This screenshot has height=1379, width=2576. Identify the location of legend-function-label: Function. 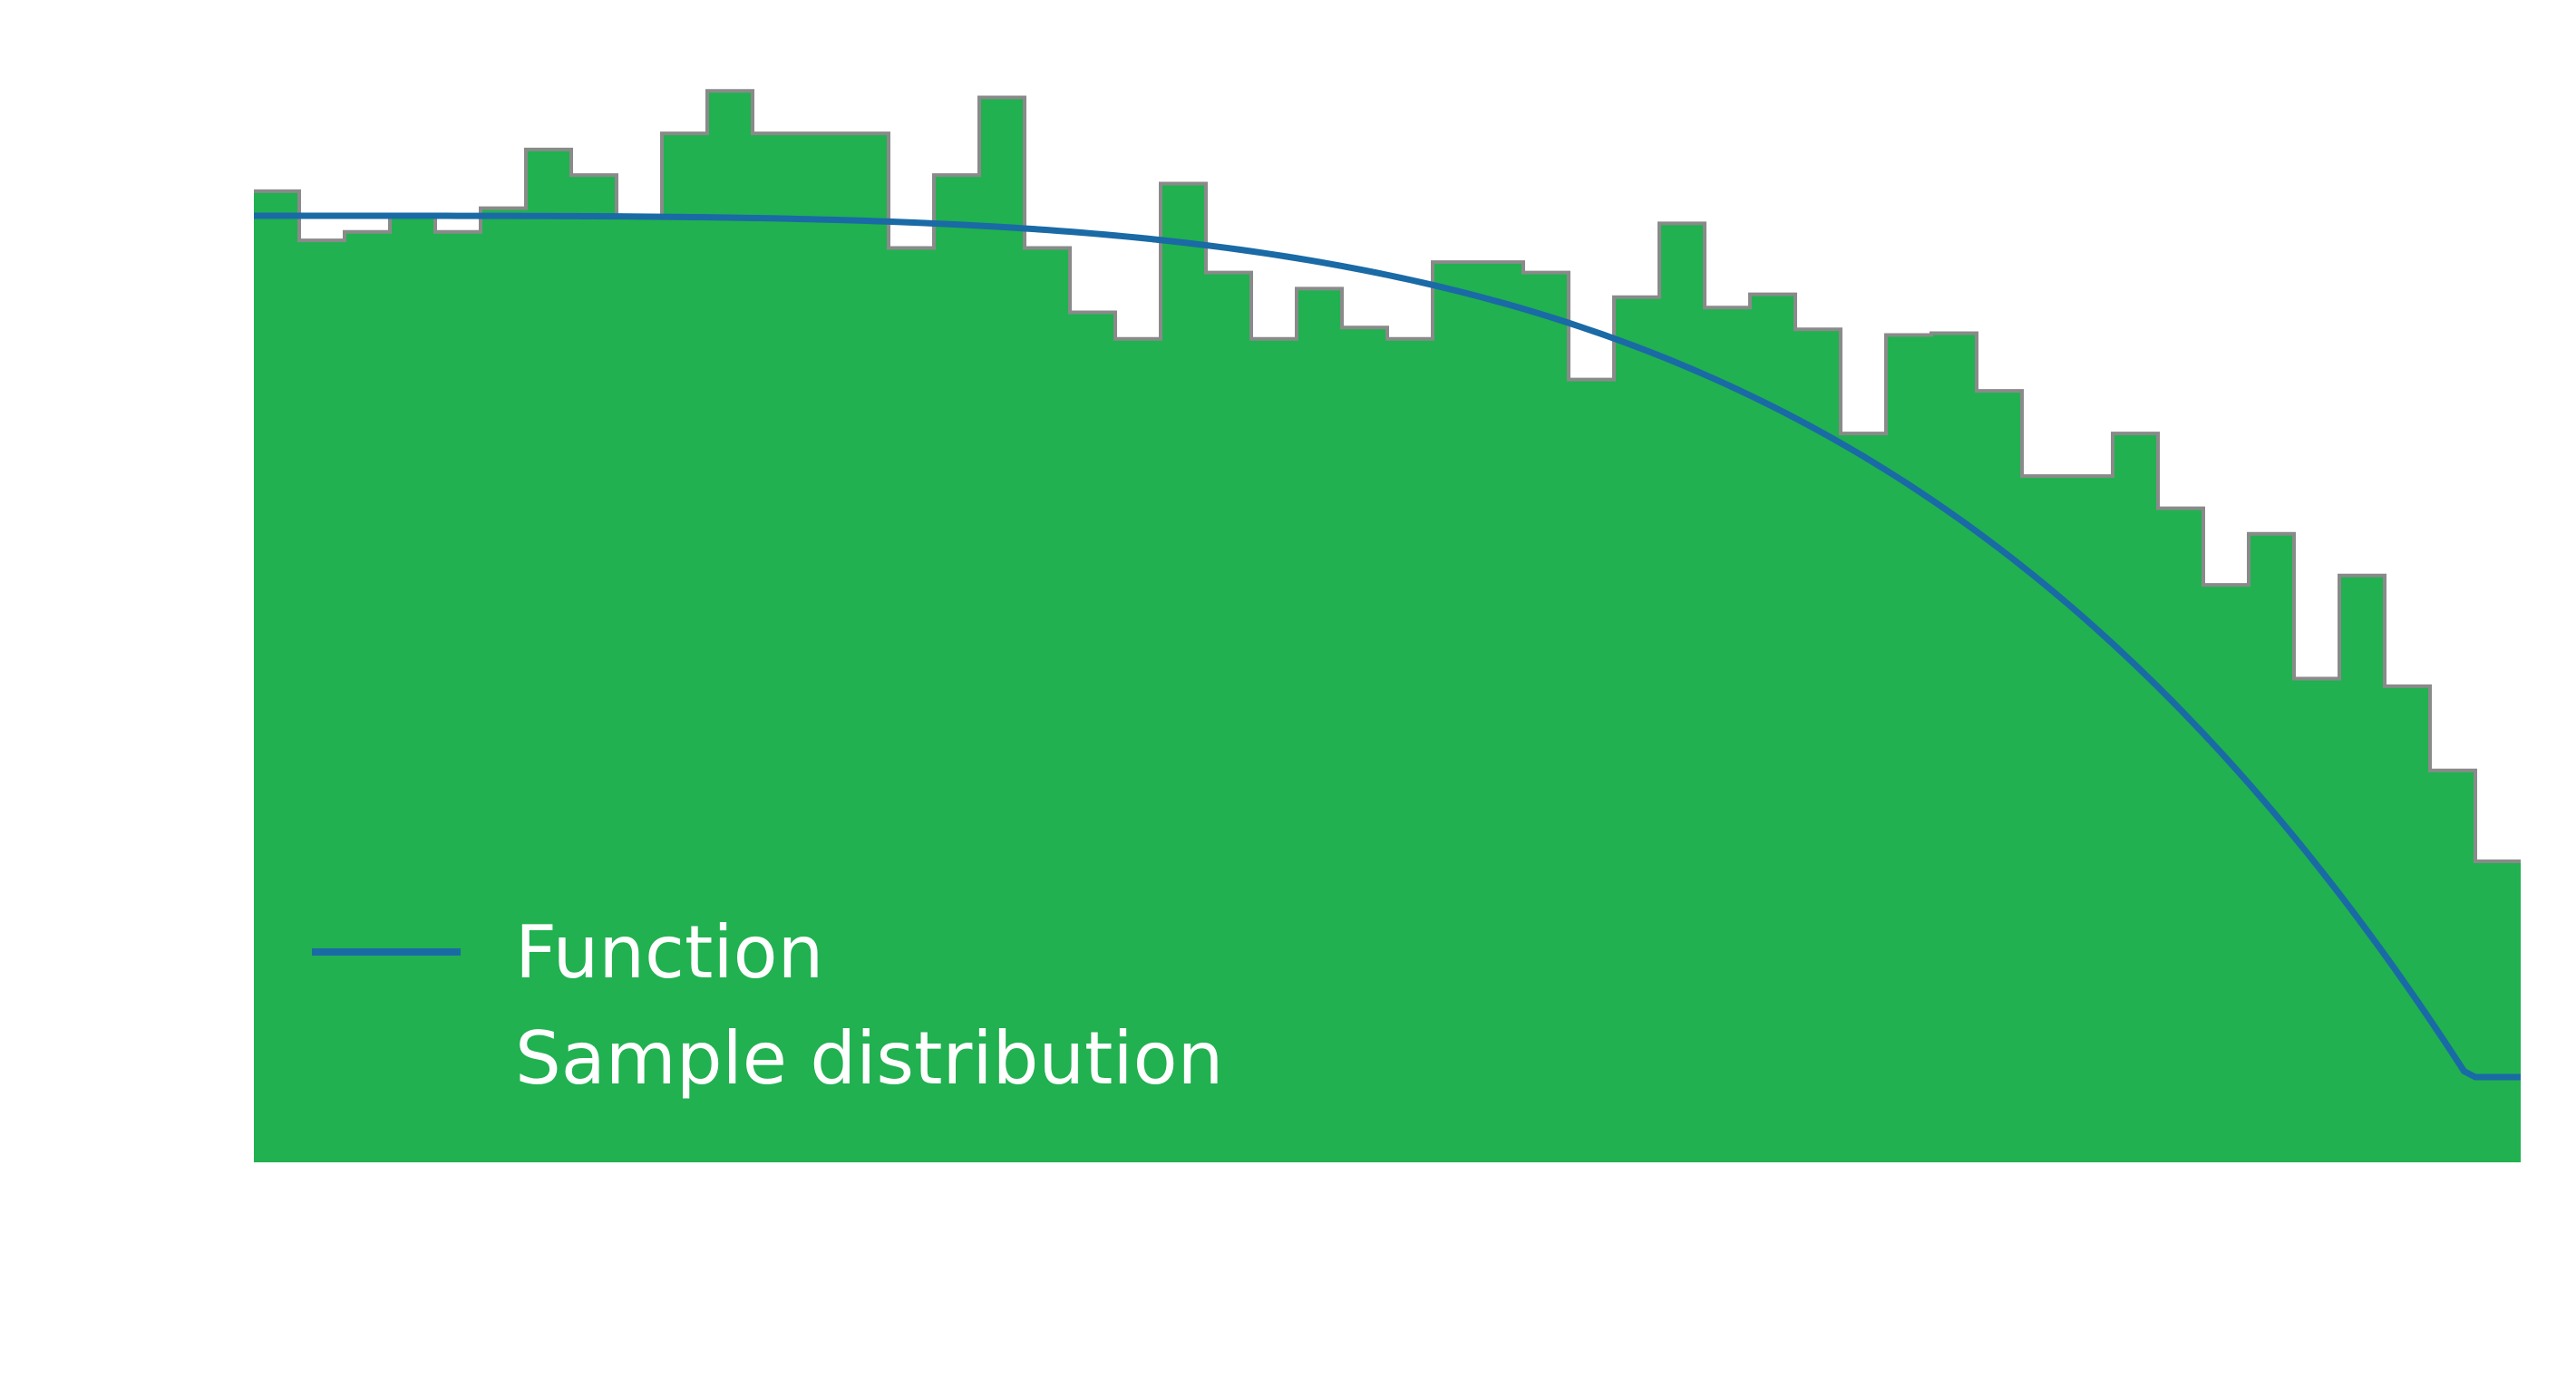
(669, 952).